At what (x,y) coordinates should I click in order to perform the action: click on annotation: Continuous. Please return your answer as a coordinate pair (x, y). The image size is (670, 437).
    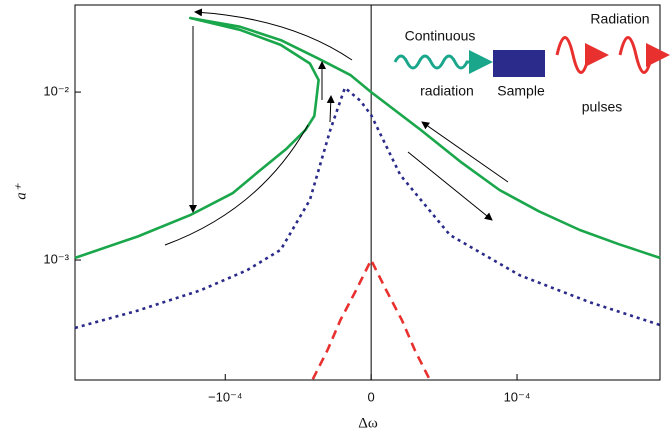
    Looking at the image, I should click on (440, 36).